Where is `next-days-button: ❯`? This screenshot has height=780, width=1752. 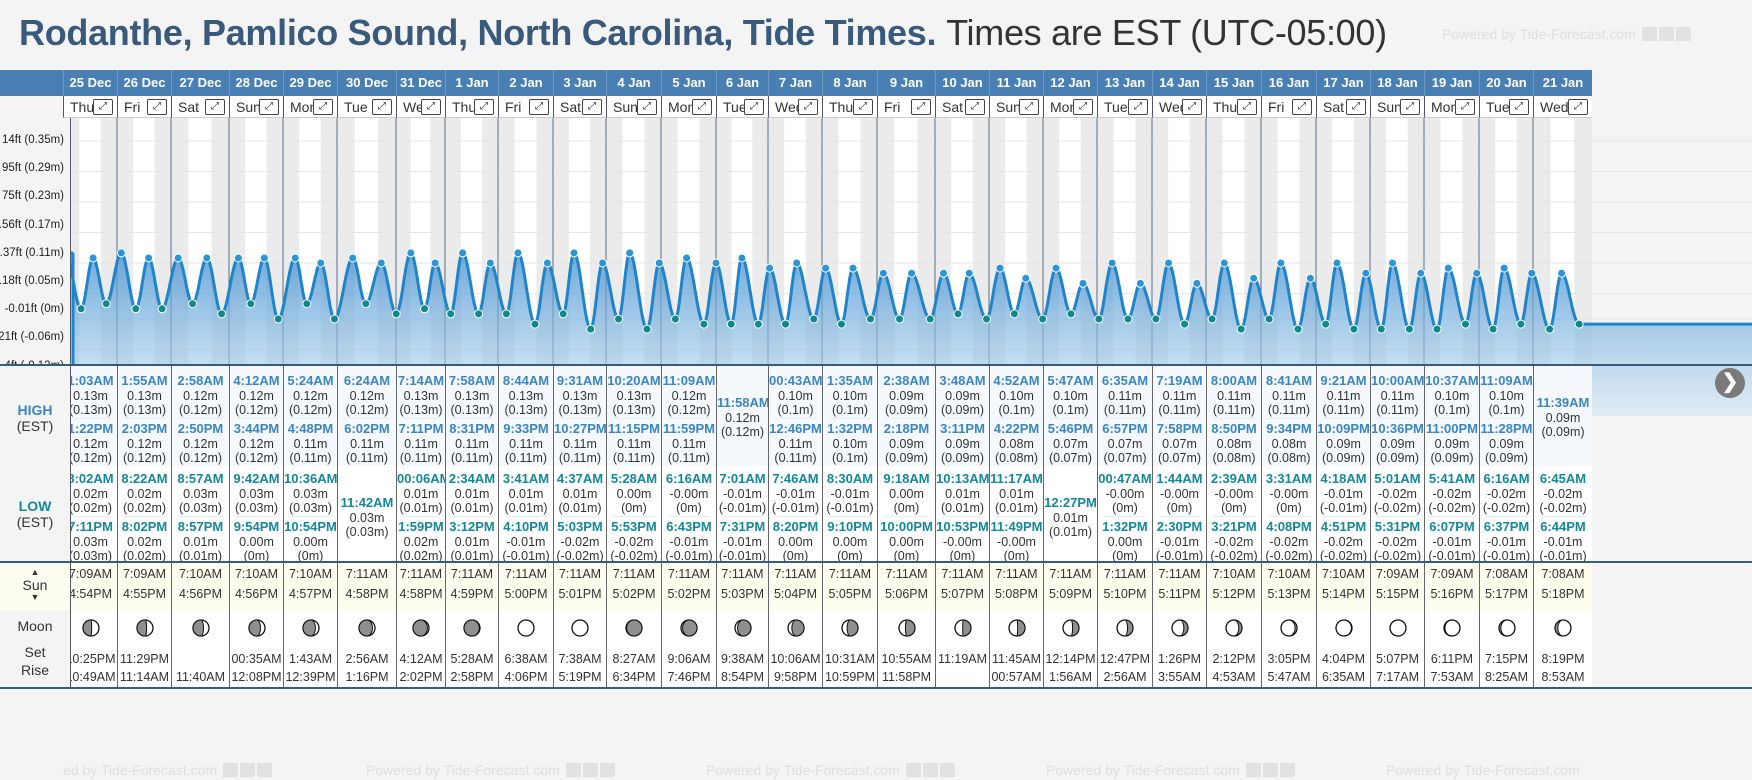 next-days-button: ❯ is located at coordinates (1730, 383).